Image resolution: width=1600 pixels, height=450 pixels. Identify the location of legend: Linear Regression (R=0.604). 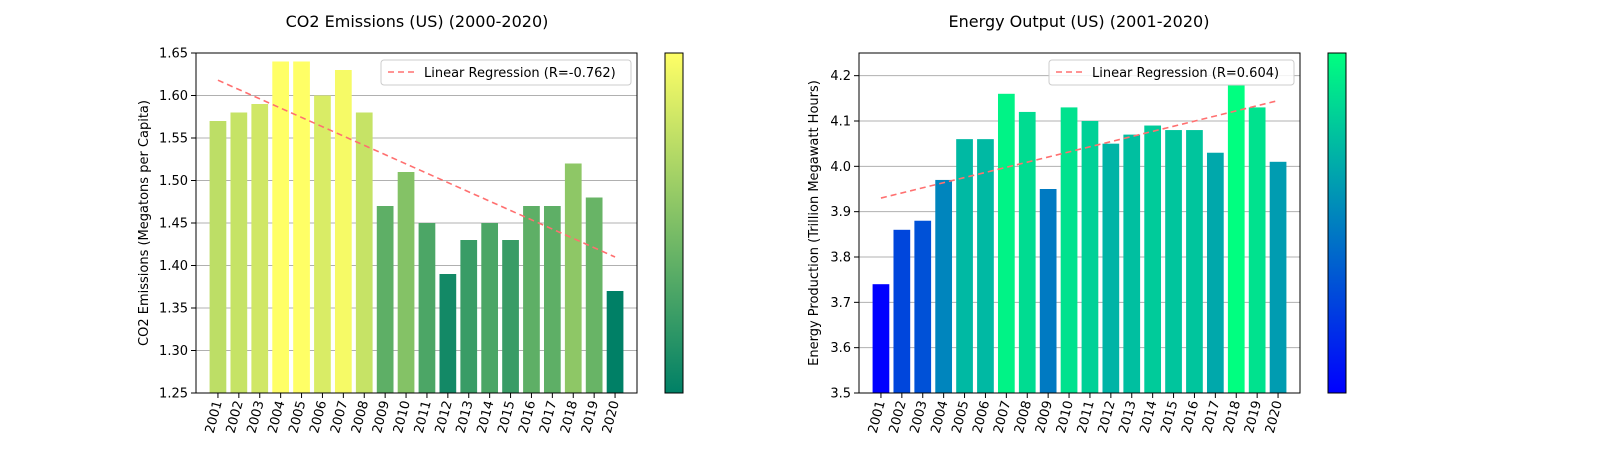
(1171, 72).